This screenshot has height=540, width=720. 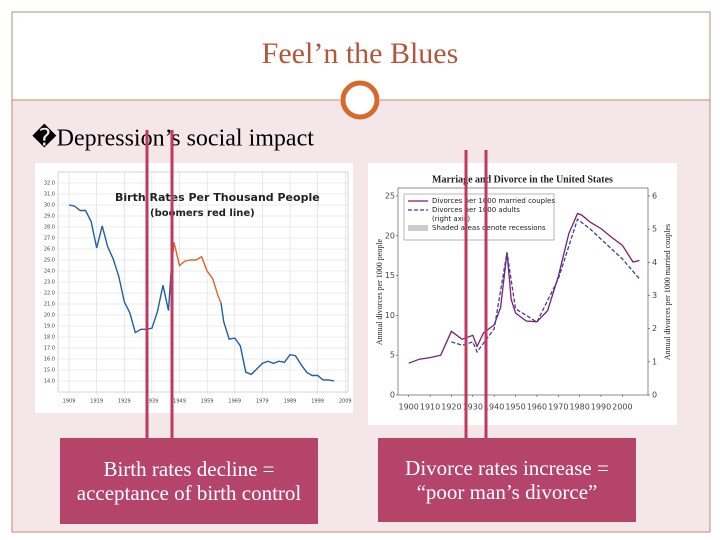 What do you see at coordinates (489, 228) in the screenshot?
I see `legend-label: Shaded areas denote recessions` at bounding box center [489, 228].